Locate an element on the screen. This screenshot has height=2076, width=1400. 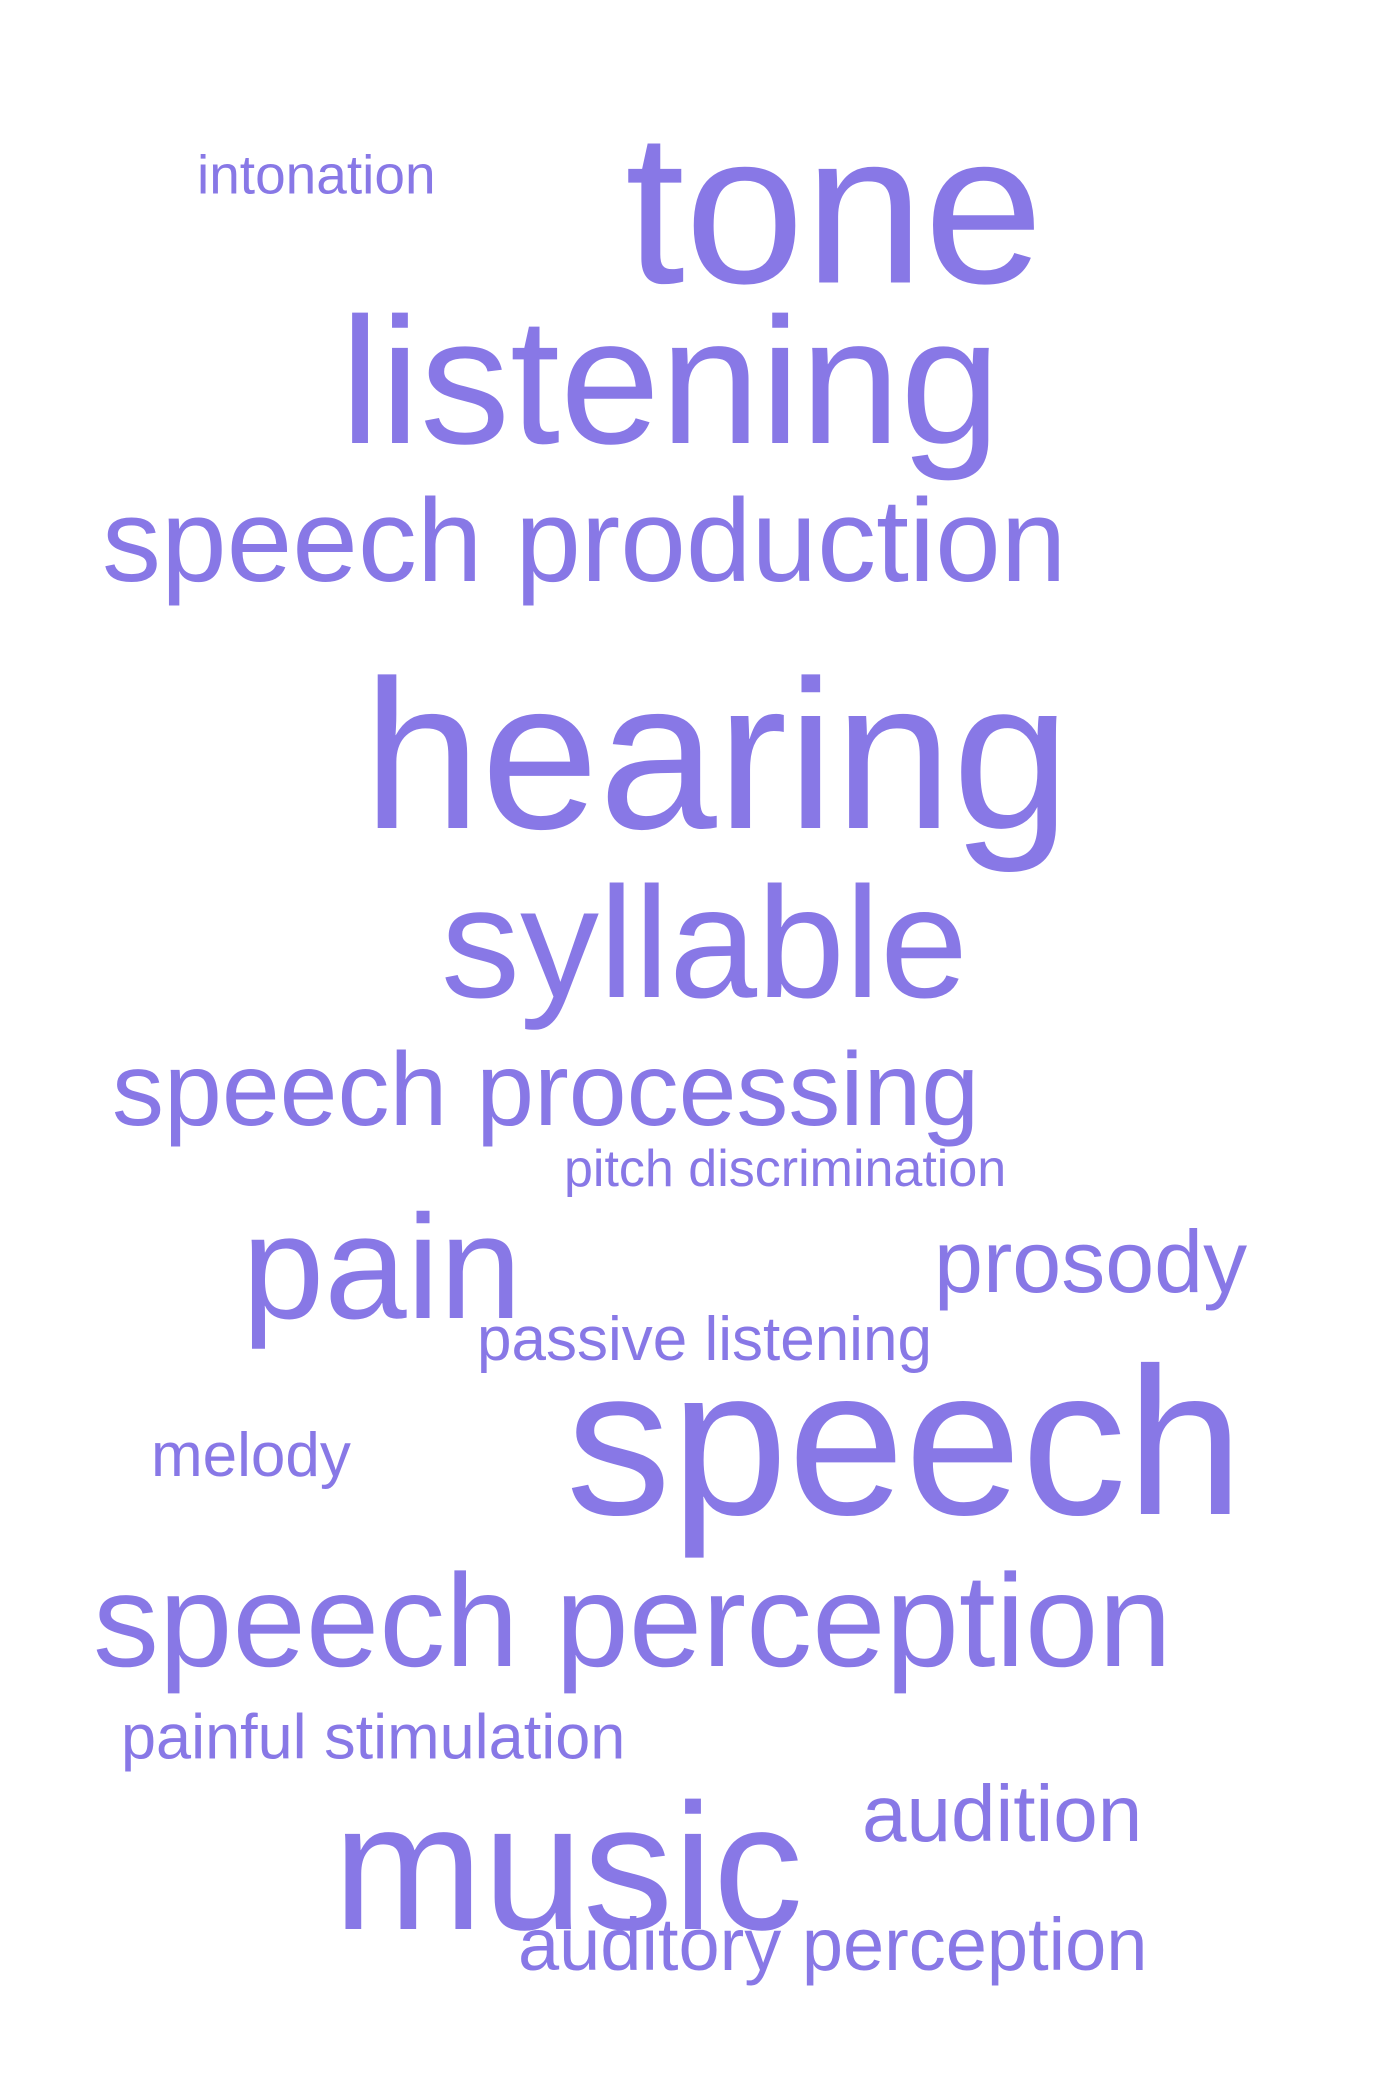
word-music: music is located at coordinates (568, 1867).